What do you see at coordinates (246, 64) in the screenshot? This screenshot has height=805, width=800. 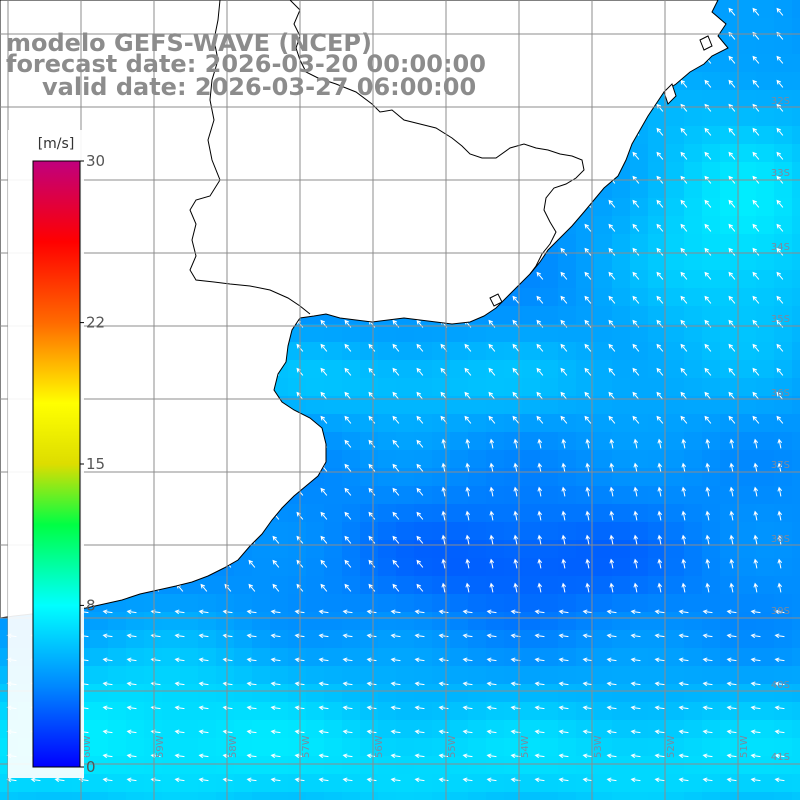 I see `forecast-date: forecast date: 2026-03-20 00:00:00` at bounding box center [246, 64].